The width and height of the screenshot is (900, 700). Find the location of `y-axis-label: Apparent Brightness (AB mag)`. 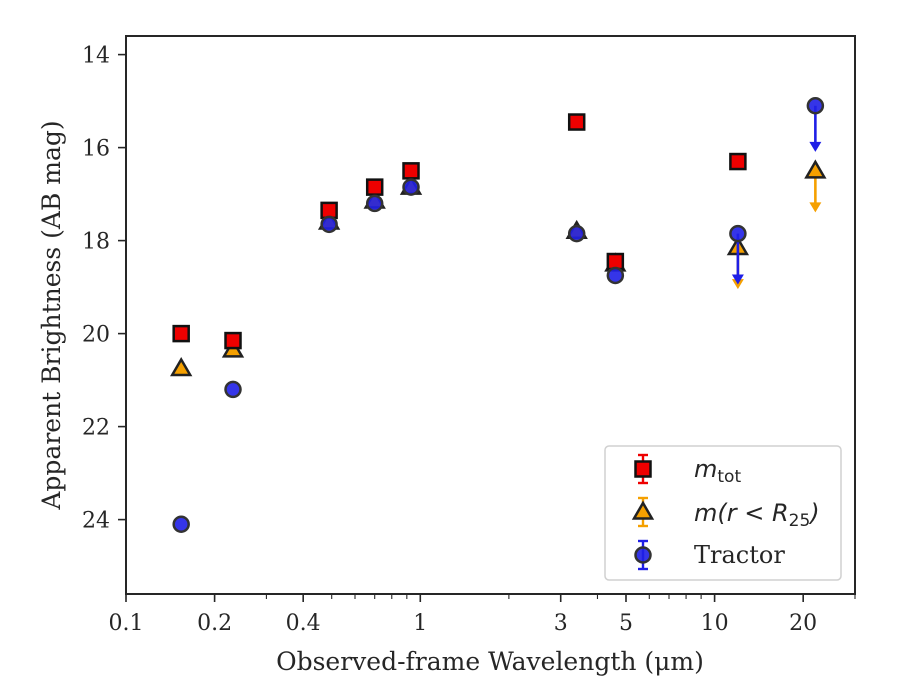

y-axis-label: Apparent Brightness (AB mag) is located at coordinates (51, 315).